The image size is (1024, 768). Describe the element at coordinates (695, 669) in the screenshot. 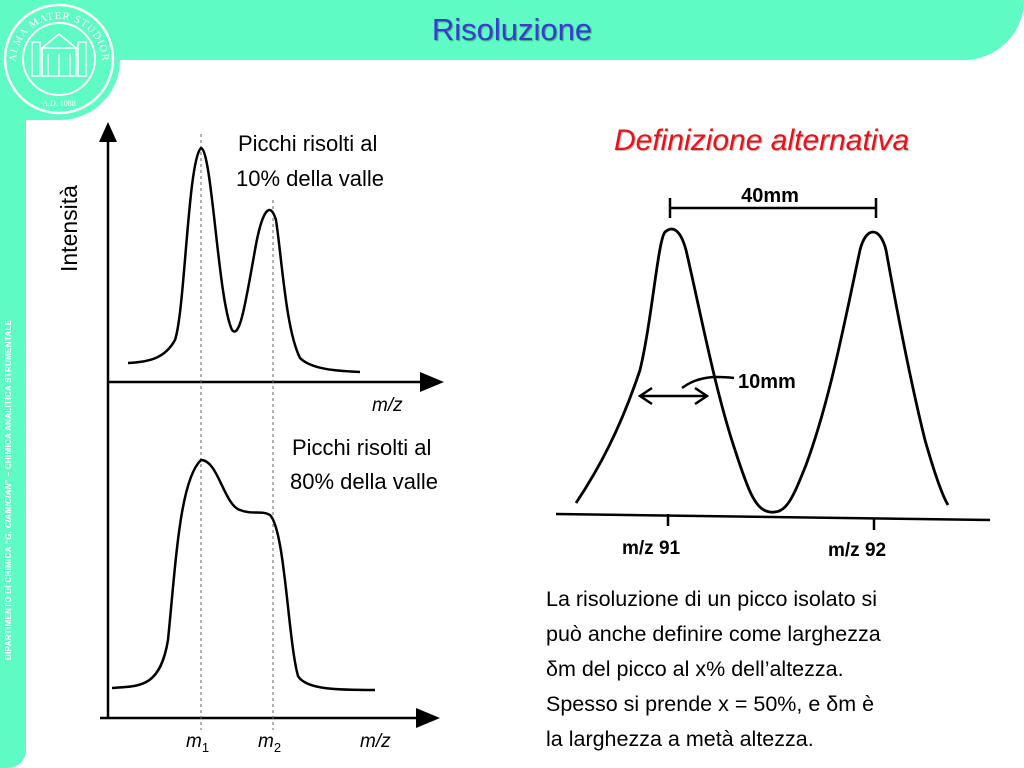

I see `paragraph-line: δm del picco al x% dell’altezza.` at that location.